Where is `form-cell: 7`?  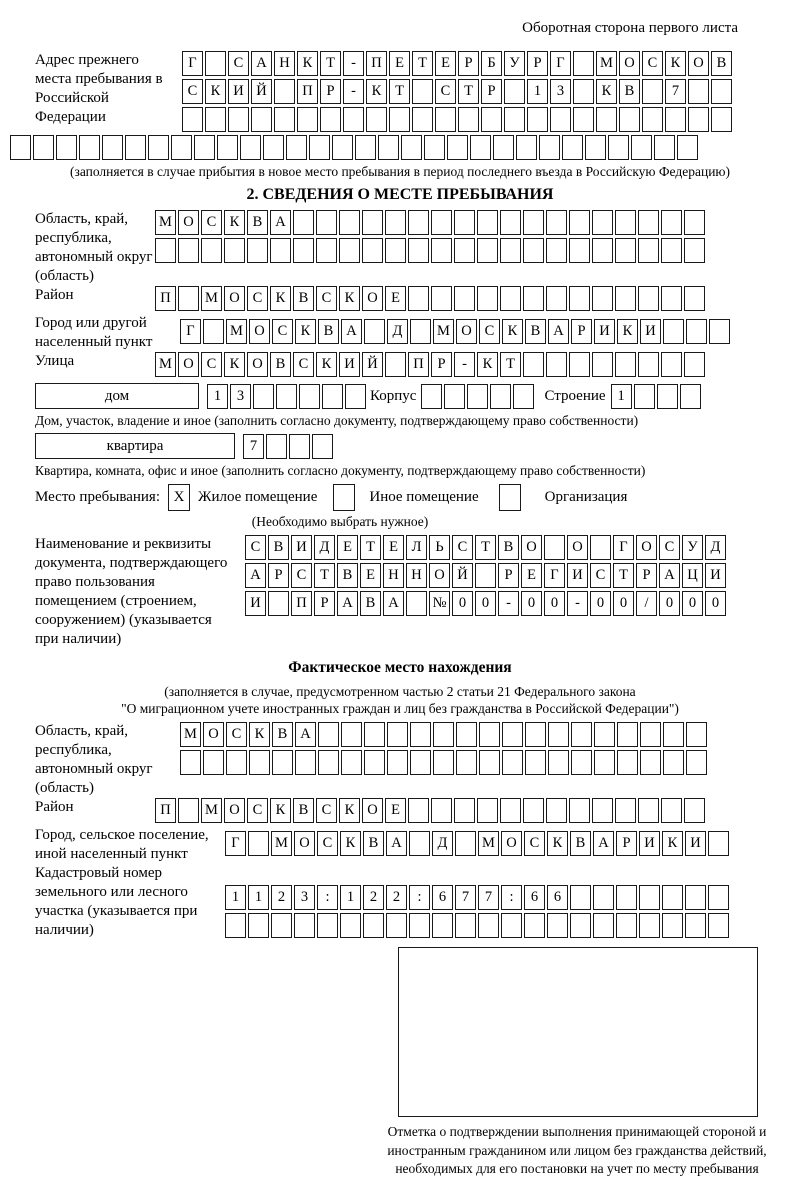
form-cell: 7 is located at coordinates (465, 897).